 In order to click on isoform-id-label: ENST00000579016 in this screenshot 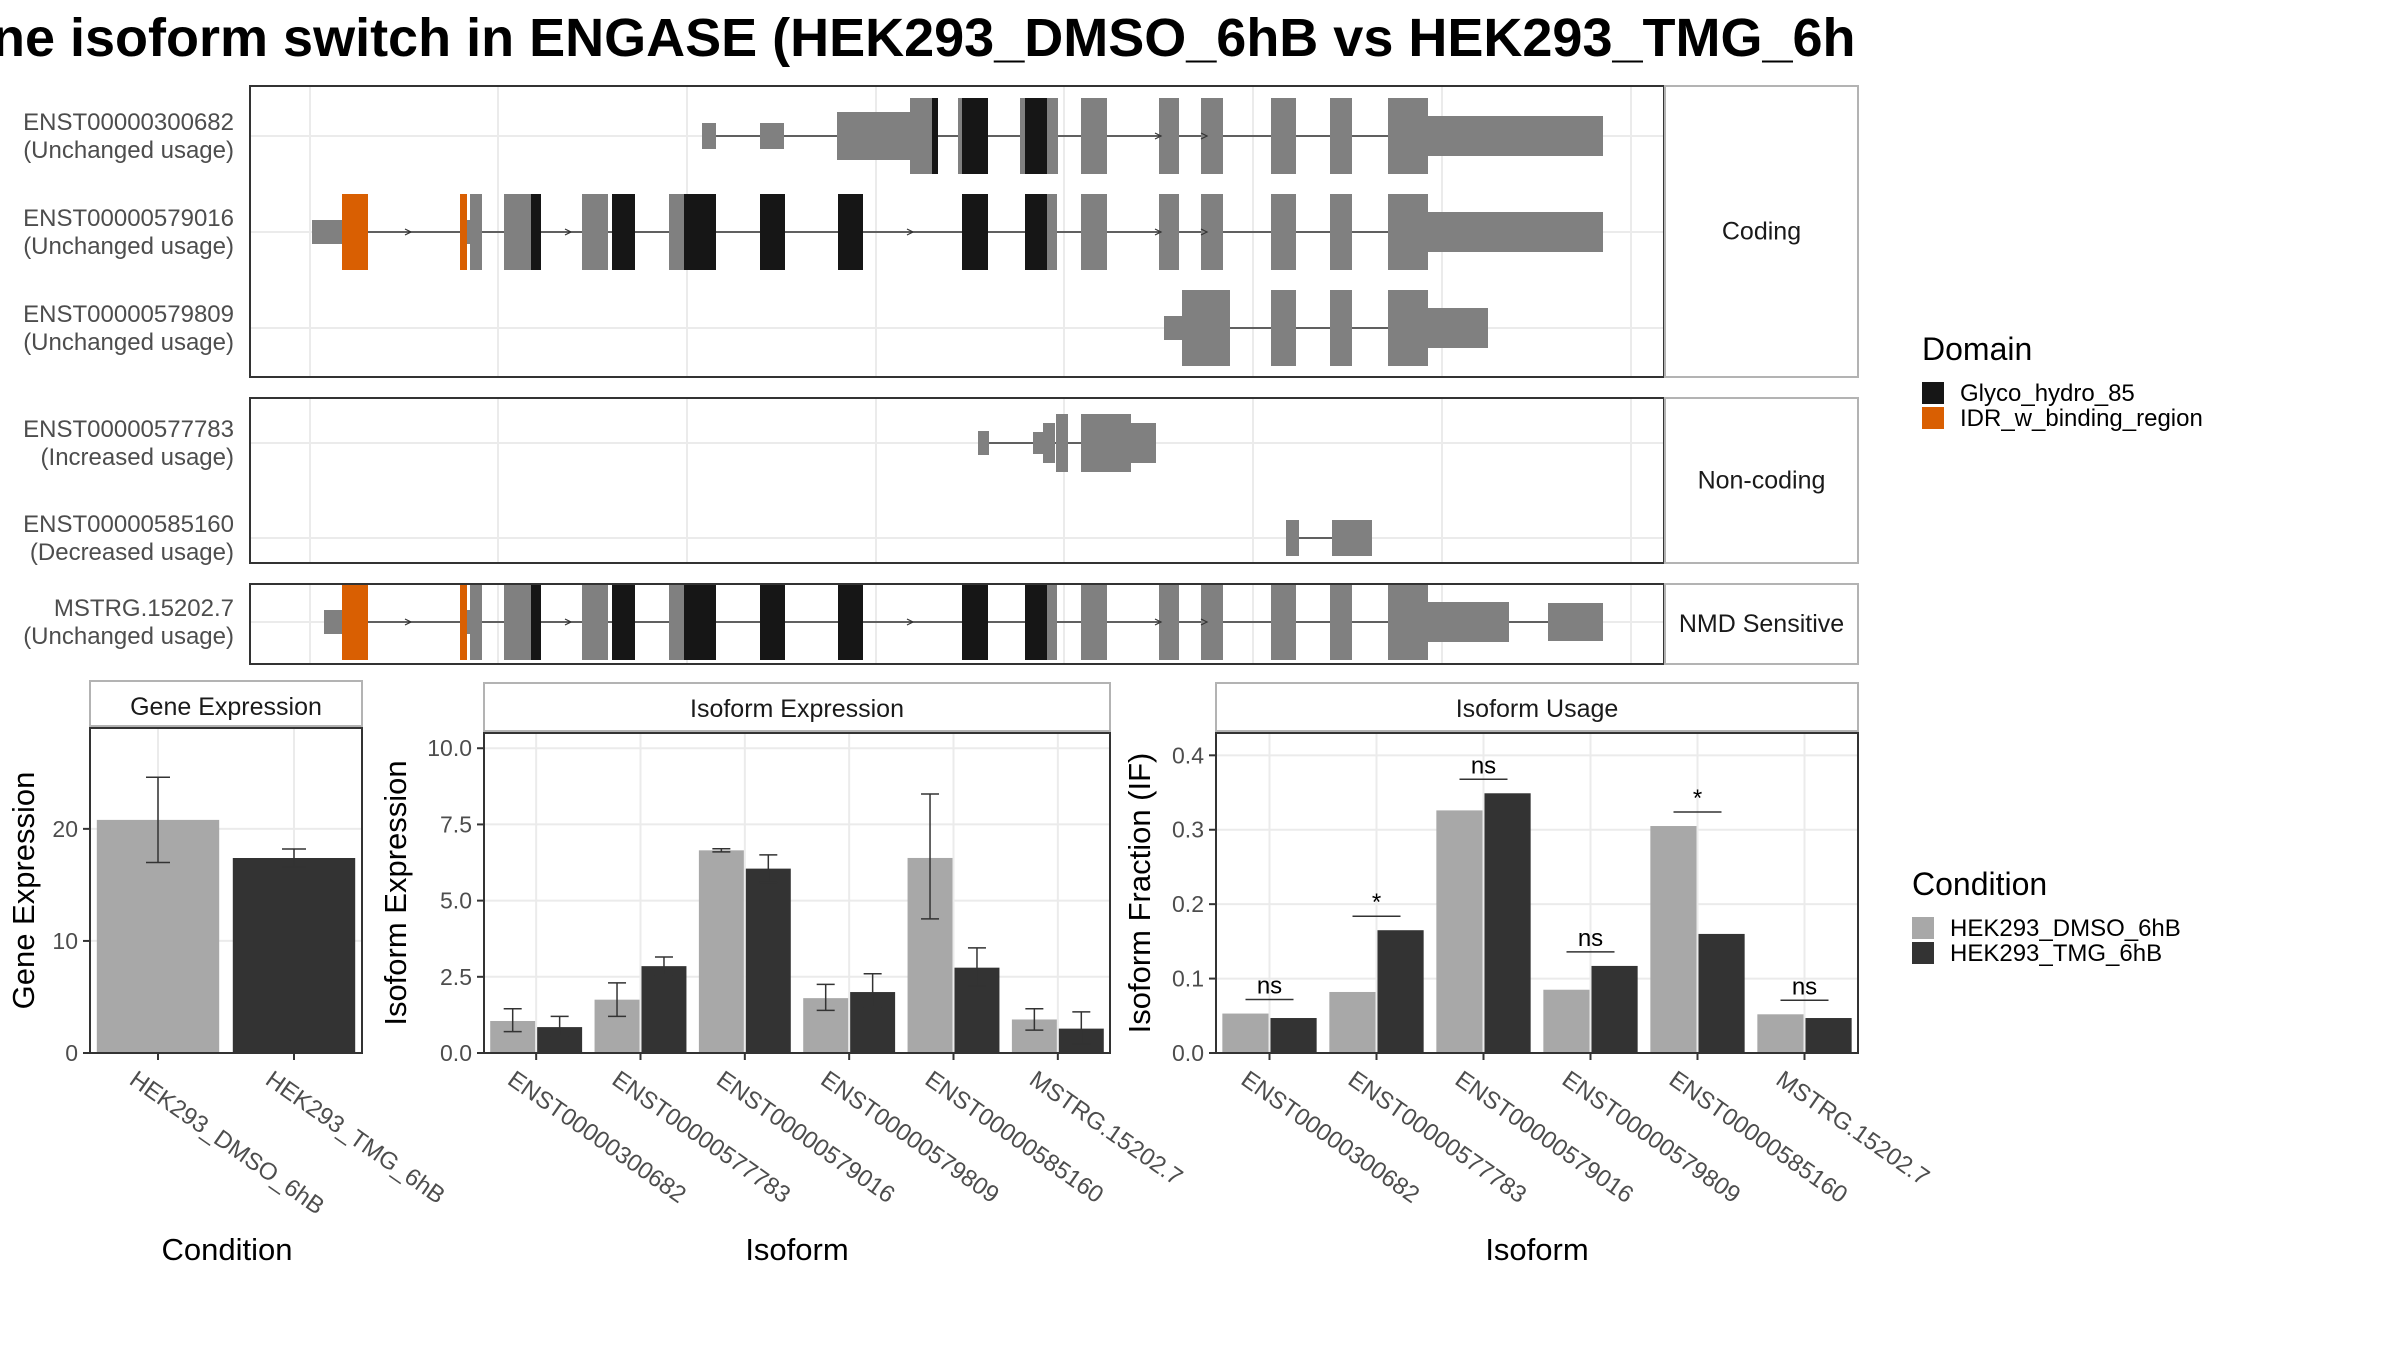, I will do `click(128, 218)`.